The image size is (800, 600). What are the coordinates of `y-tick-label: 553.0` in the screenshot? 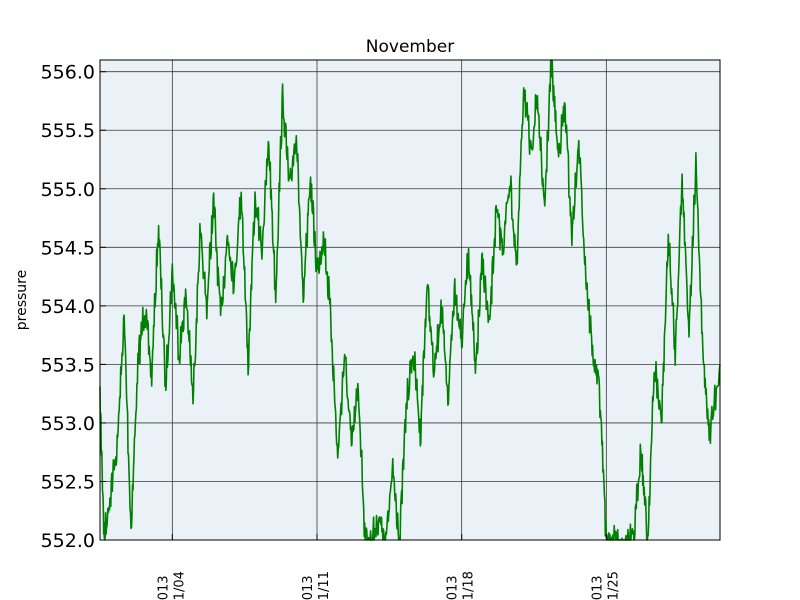 It's located at (68, 424).